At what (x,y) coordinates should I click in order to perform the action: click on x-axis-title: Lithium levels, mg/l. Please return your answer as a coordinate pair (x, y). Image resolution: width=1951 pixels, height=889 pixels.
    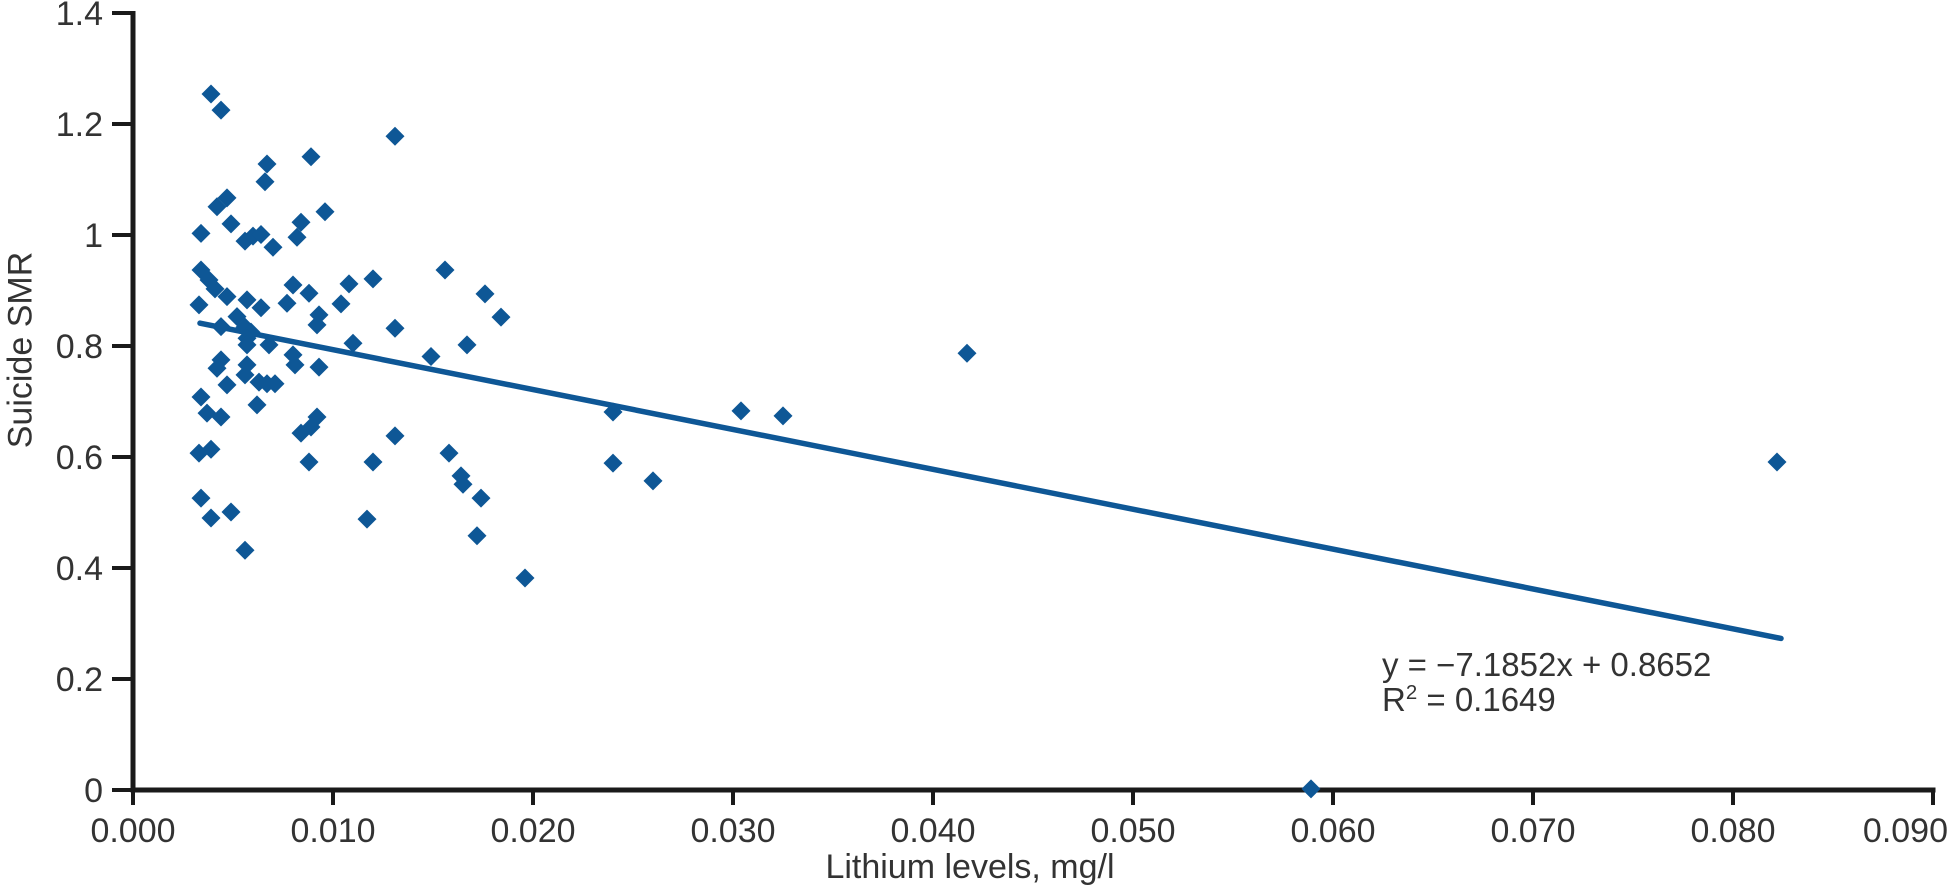
    Looking at the image, I should click on (970, 867).